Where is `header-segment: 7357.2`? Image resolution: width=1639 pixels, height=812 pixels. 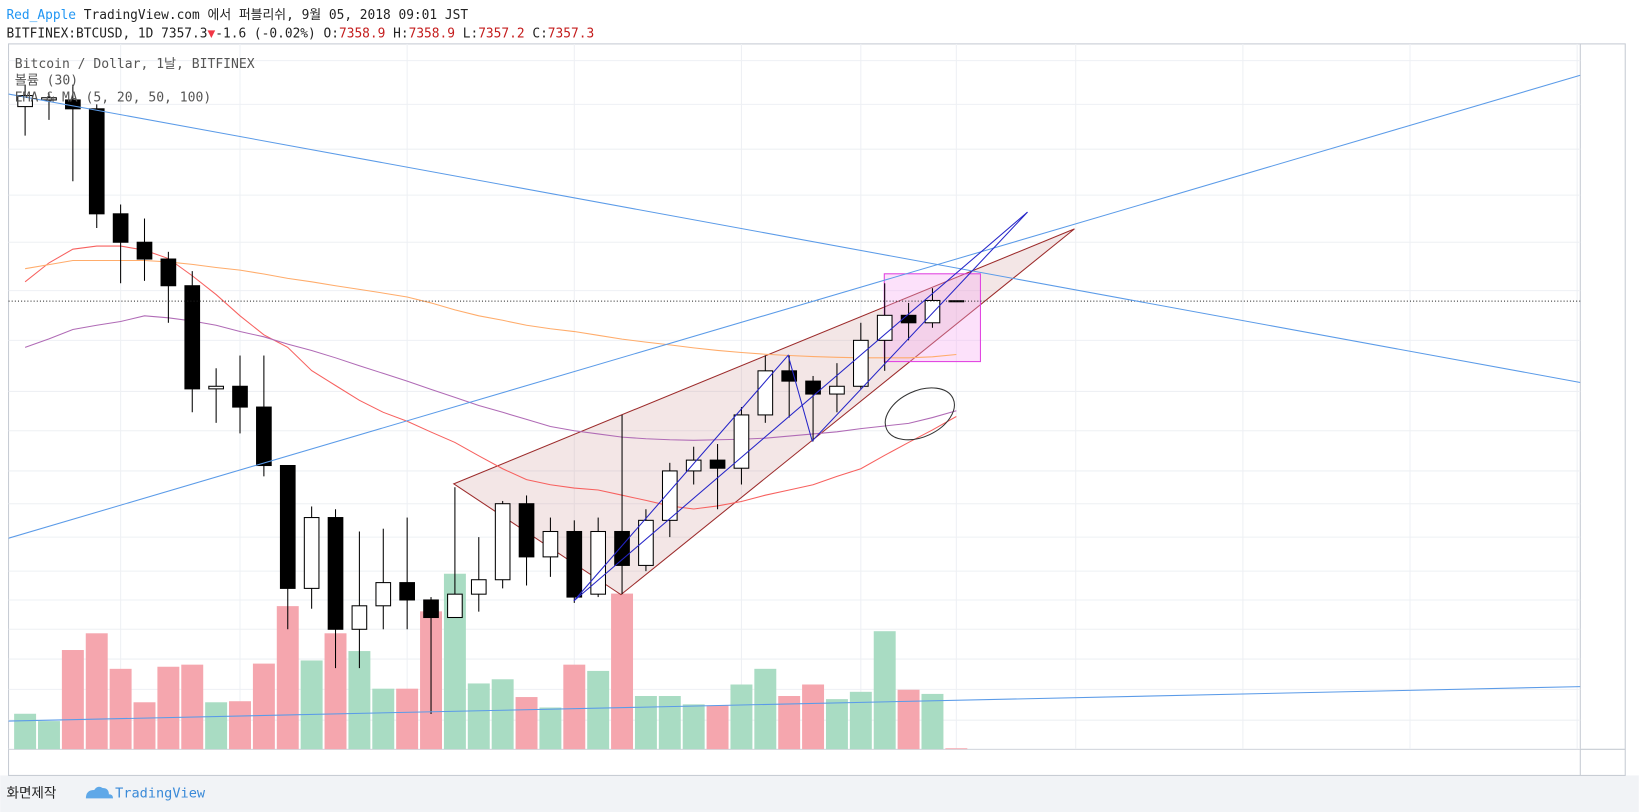 header-segment: 7357.2 is located at coordinates (501, 34).